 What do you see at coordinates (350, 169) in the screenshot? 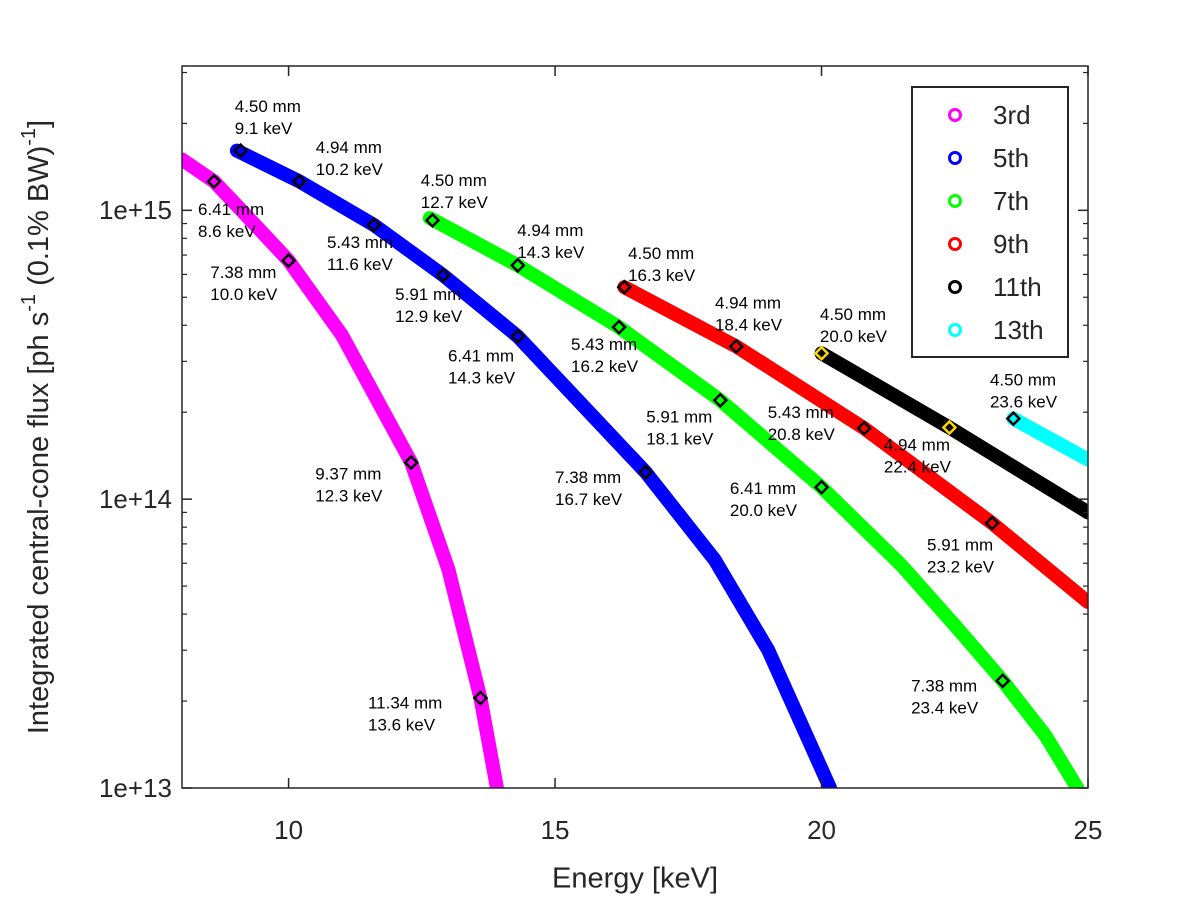
I see `annotation: 10.2 keV` at bounding box center [350, 169].